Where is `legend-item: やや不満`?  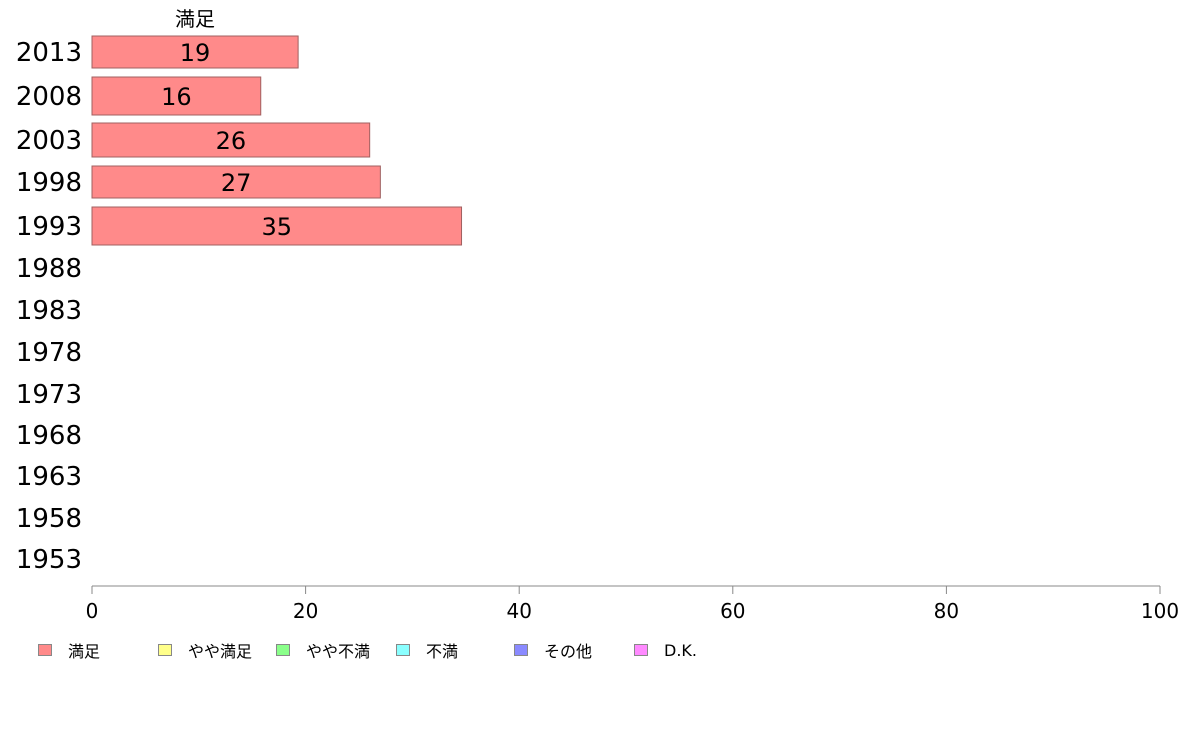 legend-item: やや不満 is located at coordinates (323, 650).